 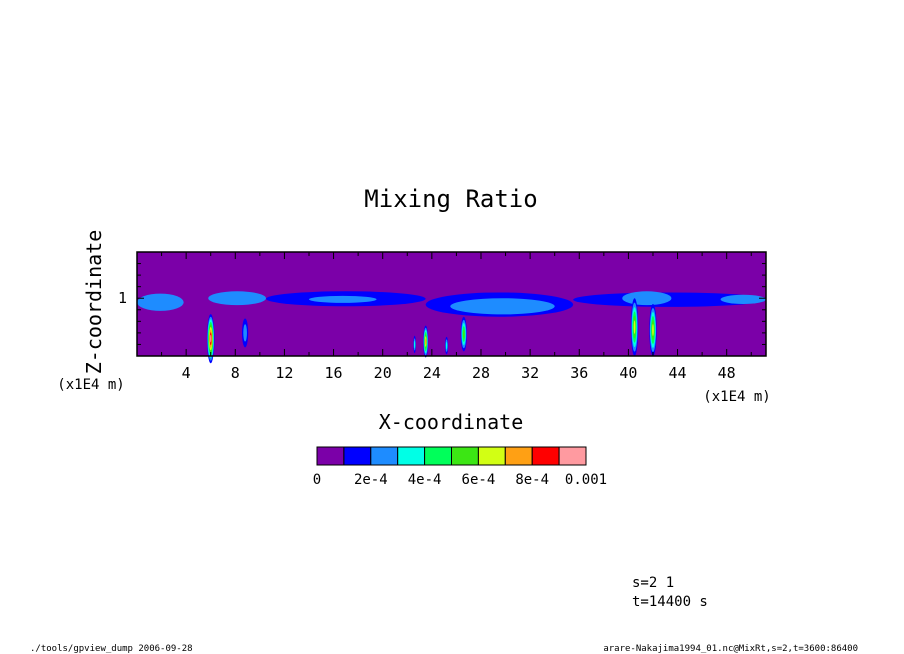 What do you see at coordinates (371, 480) in the screenshot?
I see `colorbar-label: 2e-4` at bounding box center [371, 480].